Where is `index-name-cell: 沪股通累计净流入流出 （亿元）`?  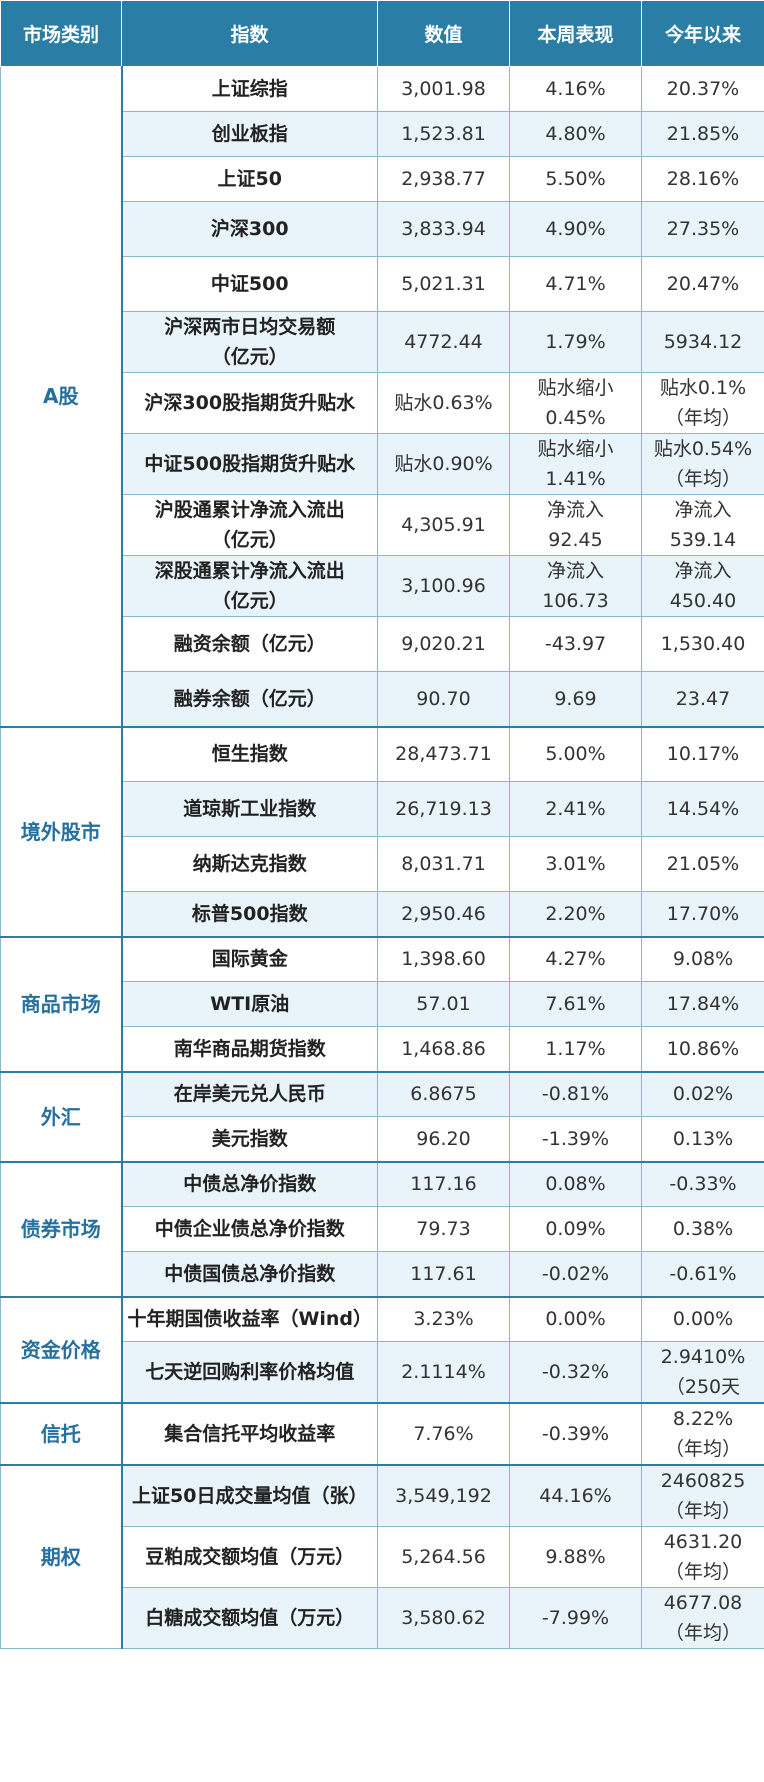 index-name-cell: 沪股通累计净流入流出 （亿元） is located at coordinates (249, 525).